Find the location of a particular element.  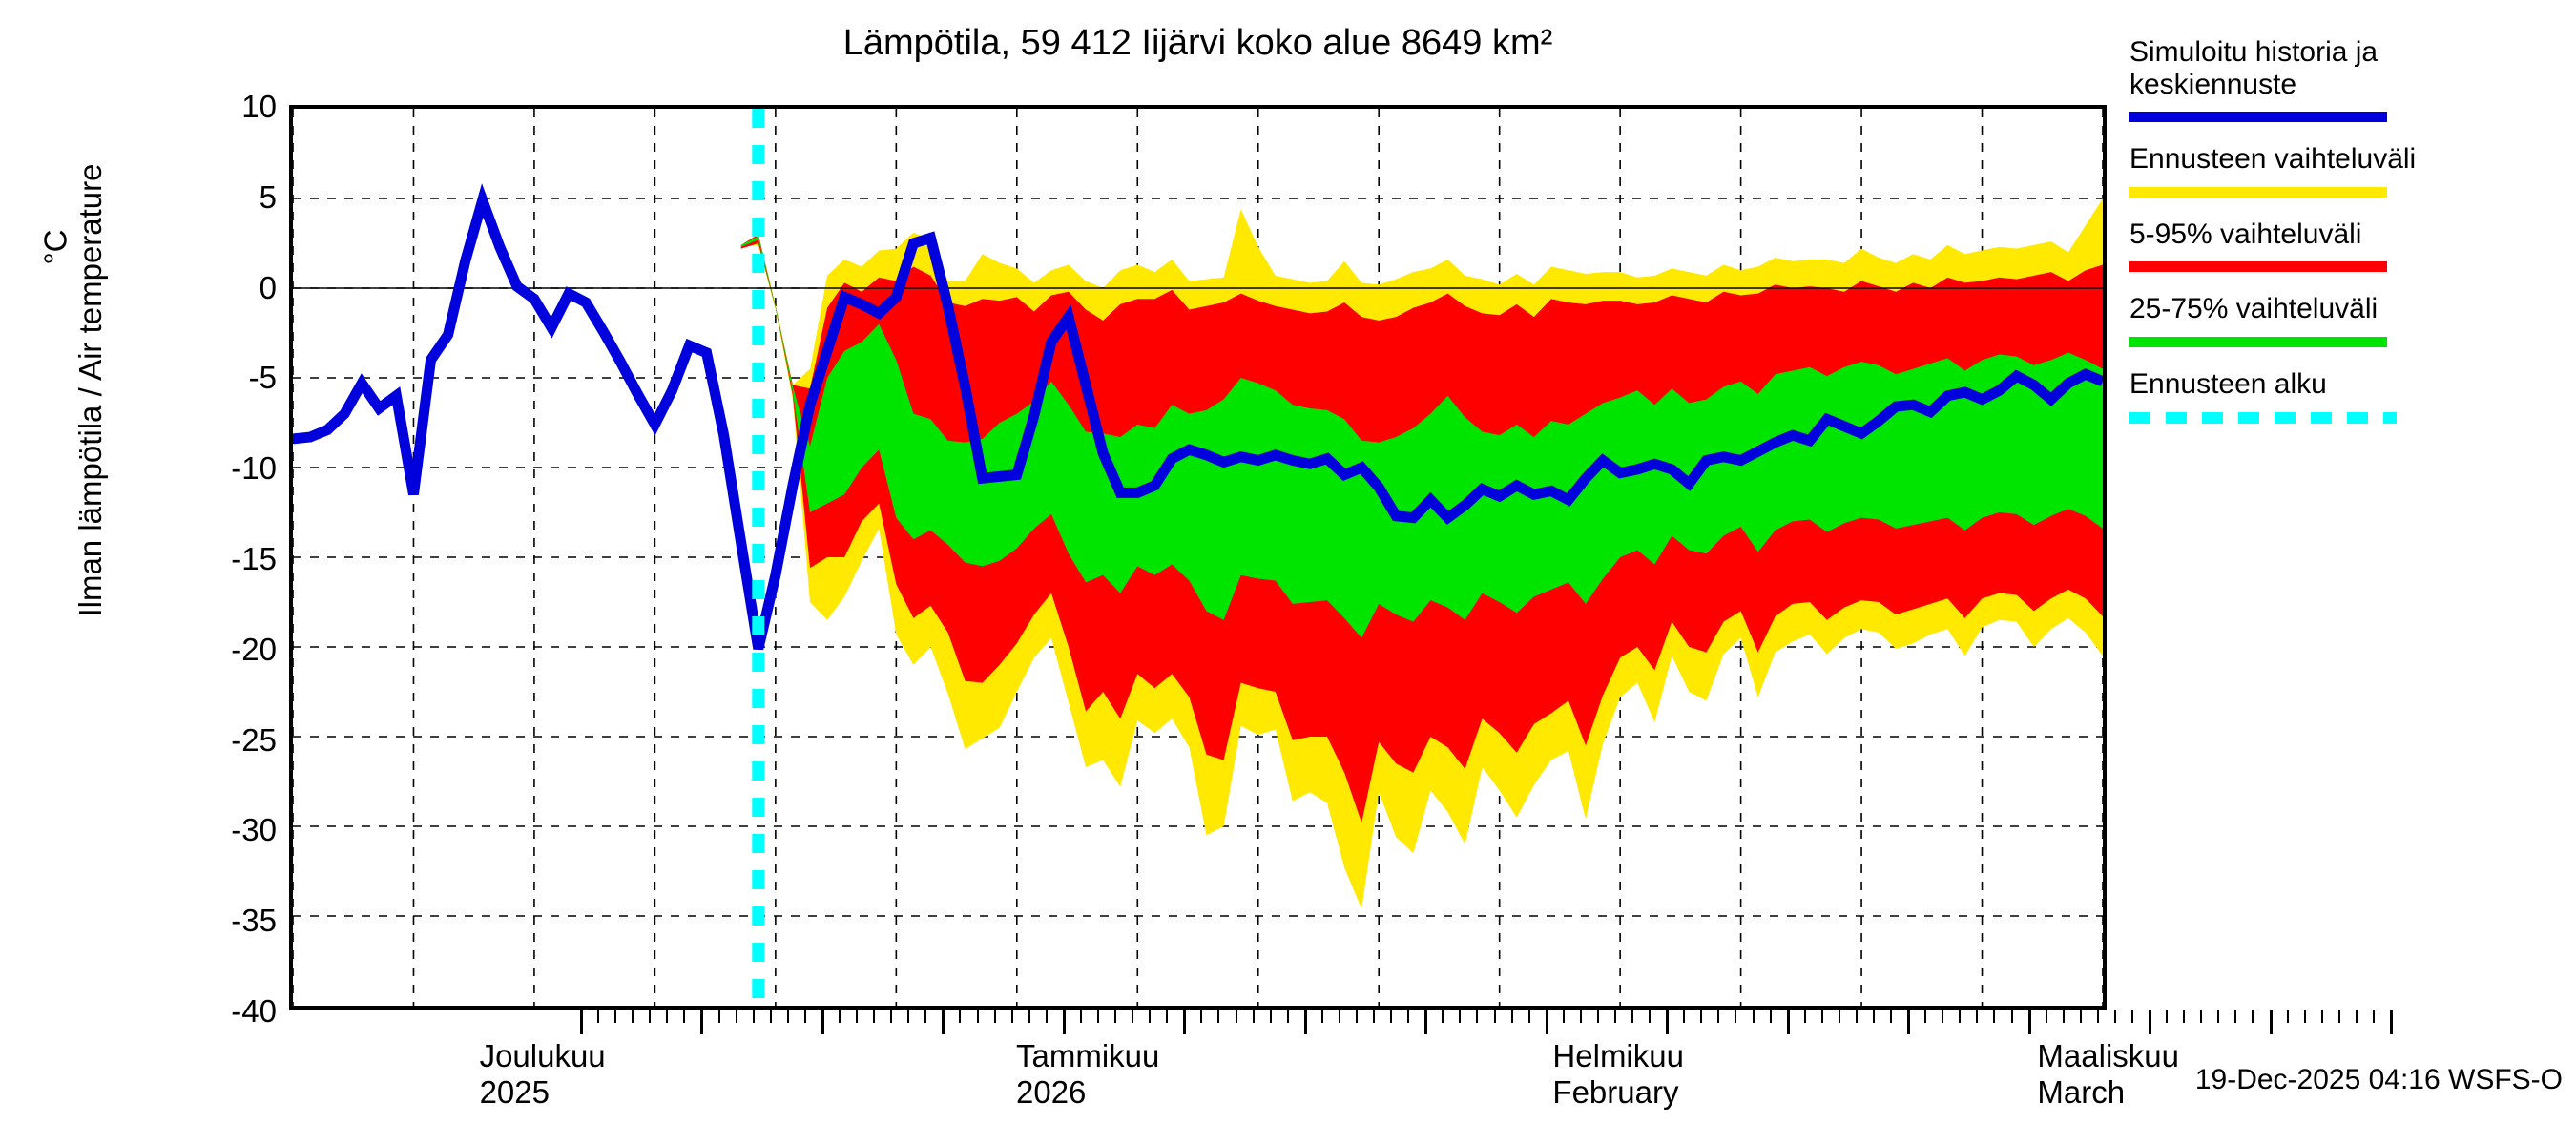

x-month-label-fi: Joulukuu is located at coordinates (542, 1055).